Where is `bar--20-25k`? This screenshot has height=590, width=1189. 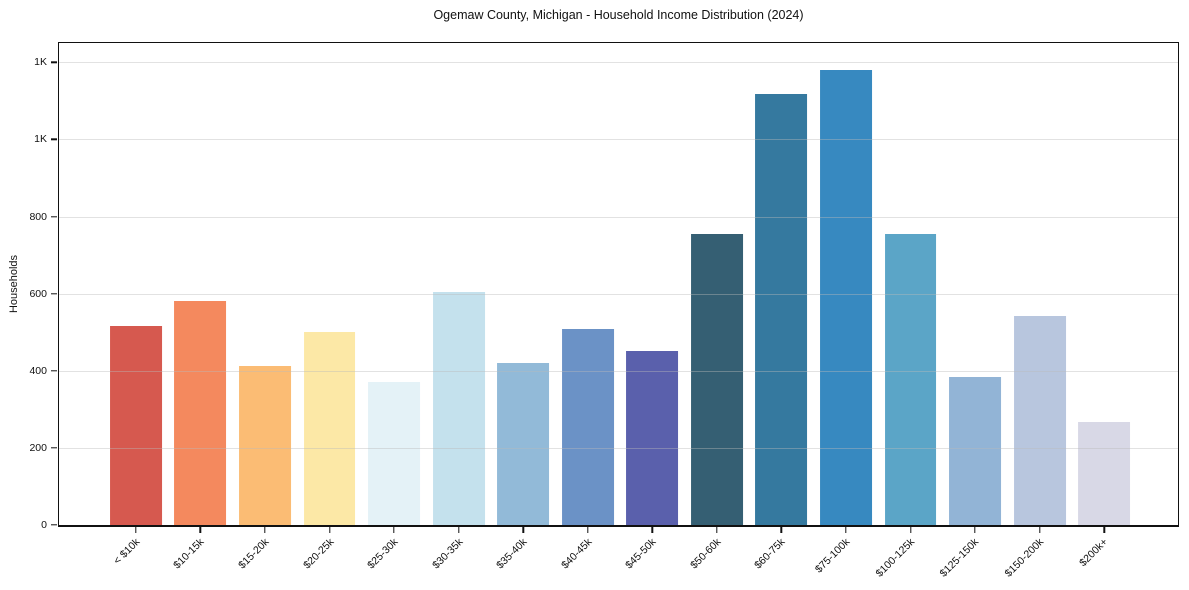 bar--20-25k is located at coordinates (329, 428).